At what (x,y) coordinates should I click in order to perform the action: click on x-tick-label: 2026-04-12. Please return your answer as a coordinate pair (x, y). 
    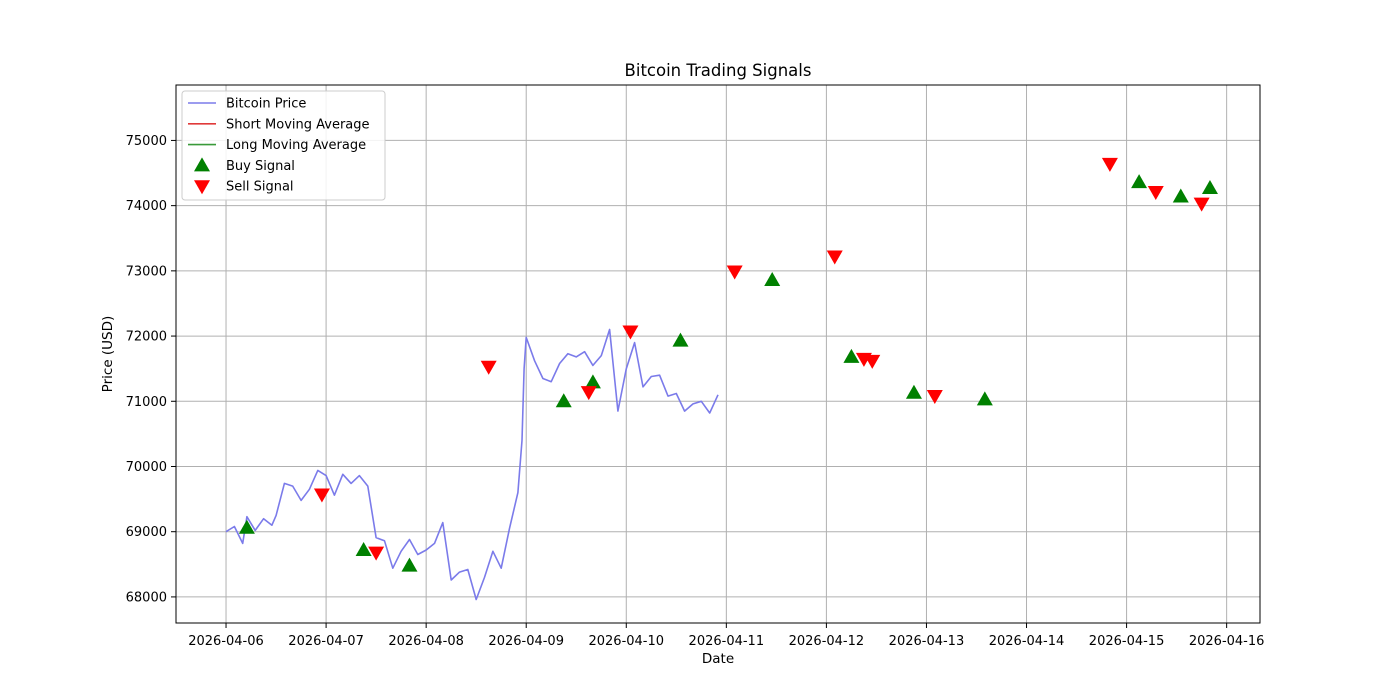
    Looking at the image, I should click on (827, 641).